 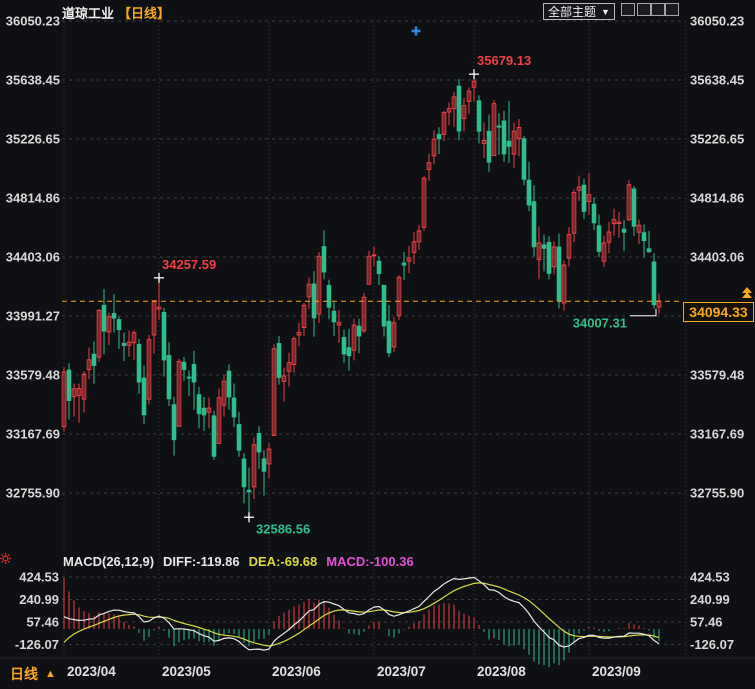 I want to click on date-axis-label: 2023/05, so click(x=186, y=671).